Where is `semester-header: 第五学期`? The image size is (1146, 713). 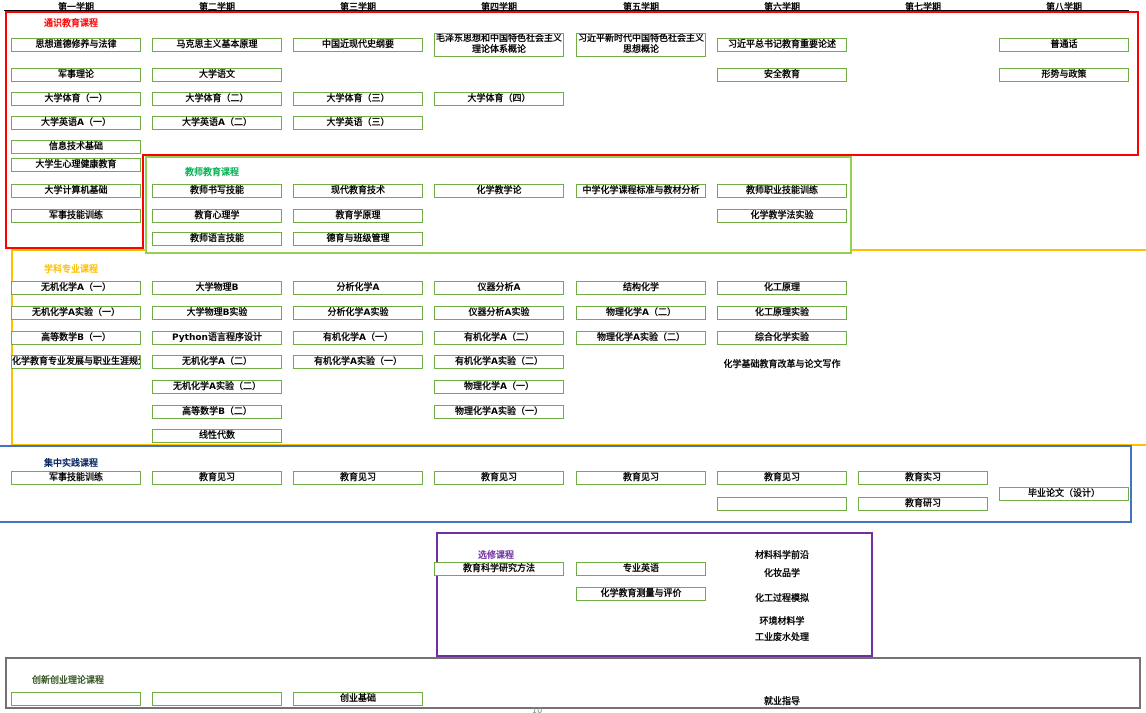 semester-header: 第五学期 is located at coordinates (640, 8).